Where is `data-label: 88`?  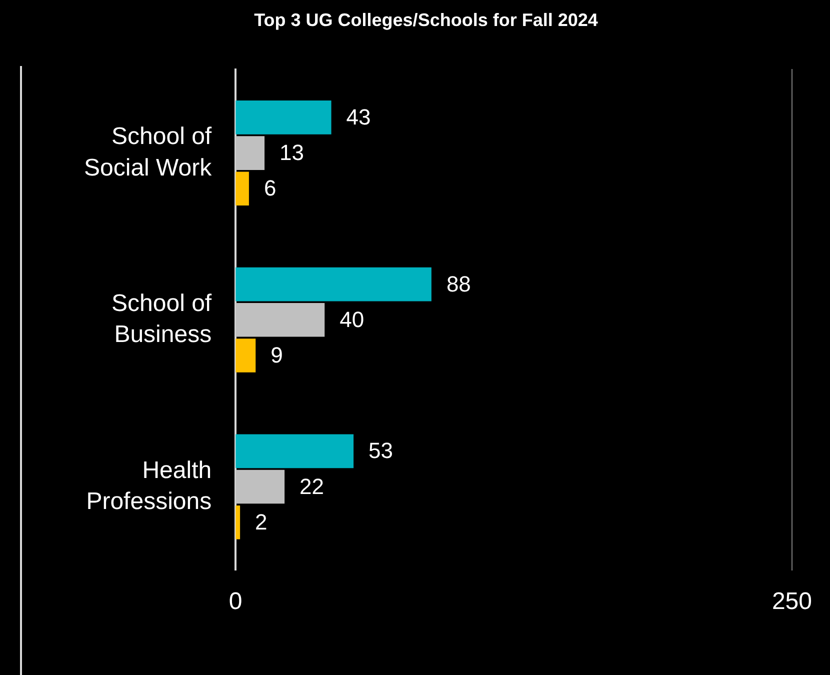 data-label: 88 is located at coordinates (458, 283).